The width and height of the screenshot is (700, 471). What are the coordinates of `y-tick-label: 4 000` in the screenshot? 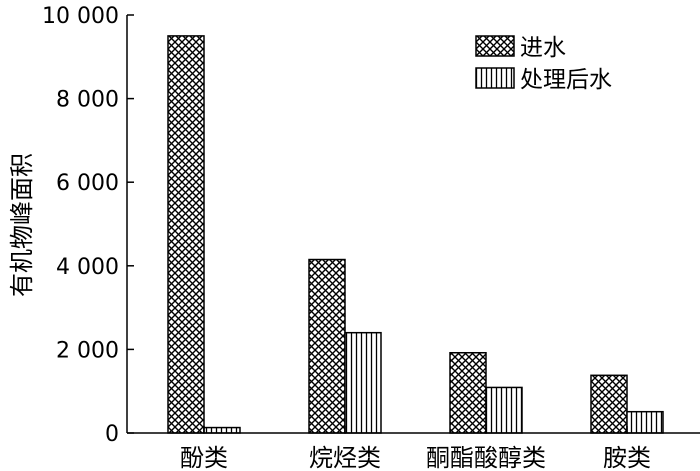 It's located at (87, 267).